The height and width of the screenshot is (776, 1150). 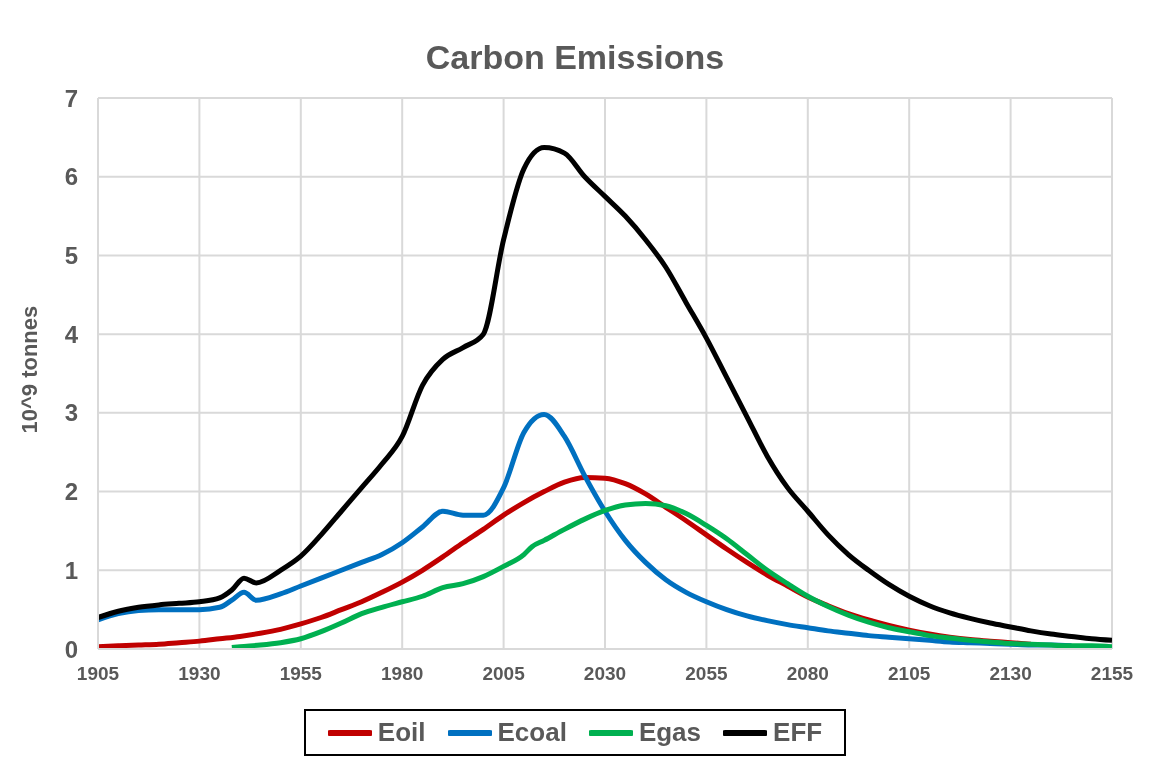 What do you see at coordinates (401, 732) in the screenshot?
I see `legend-label: Eoil` at bounding box center [401, 732].